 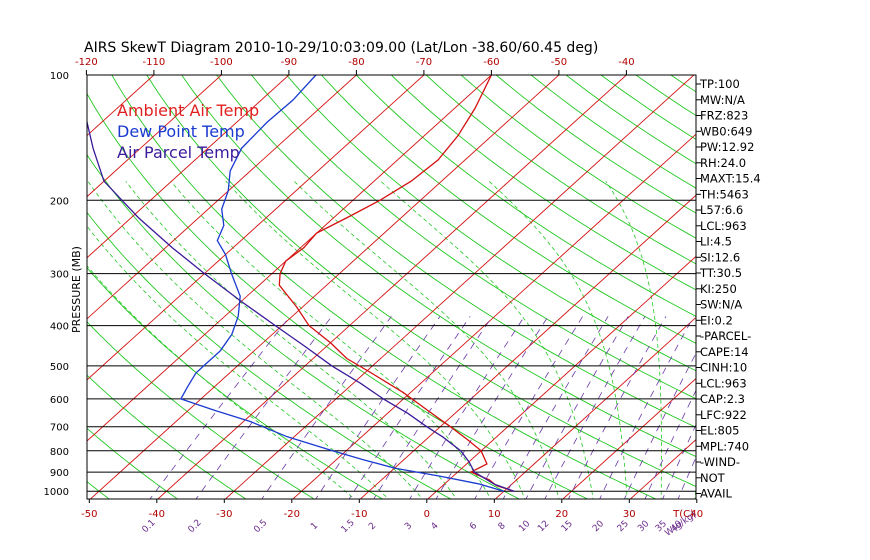 What do you see at coordinates (723, 163) in the screenshot?
I see `stat-item: RH:24.0` at bounding box center [723, 163].